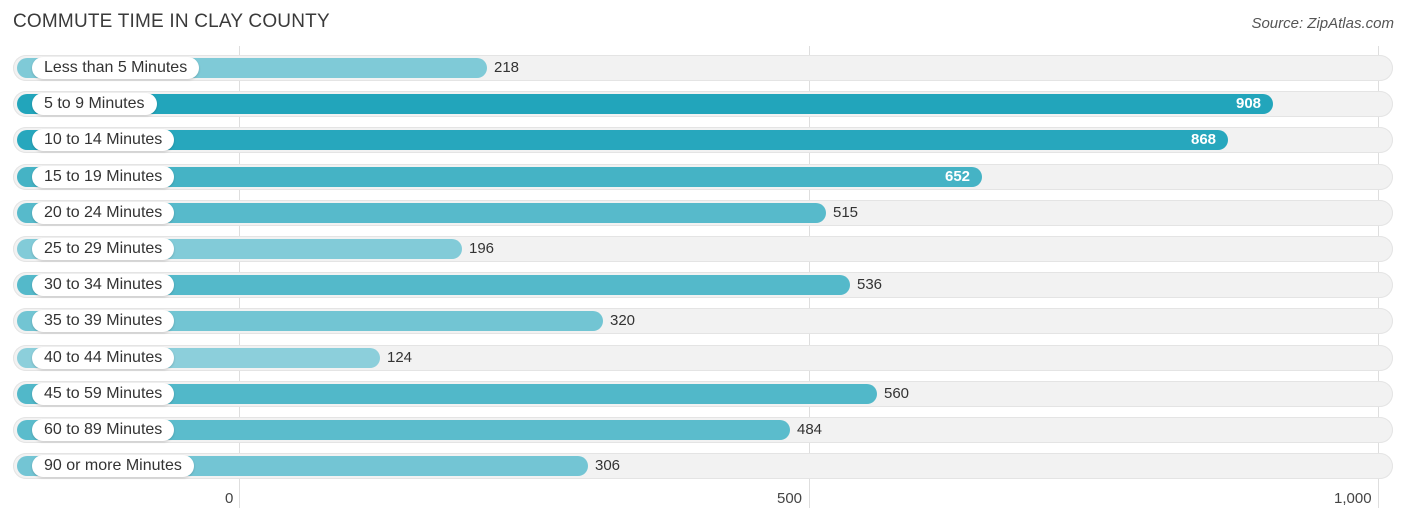  I want to click on category-label: 20 to 24 Minutes, so click(103, 213).